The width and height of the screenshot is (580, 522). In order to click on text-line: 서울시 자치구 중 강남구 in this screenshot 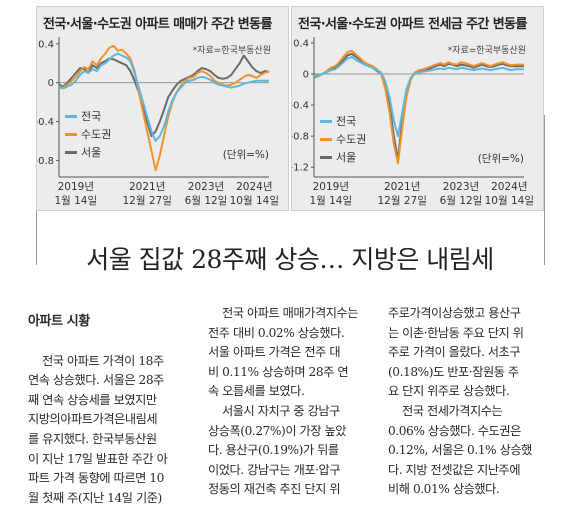, I will do `click(281, 410)`.